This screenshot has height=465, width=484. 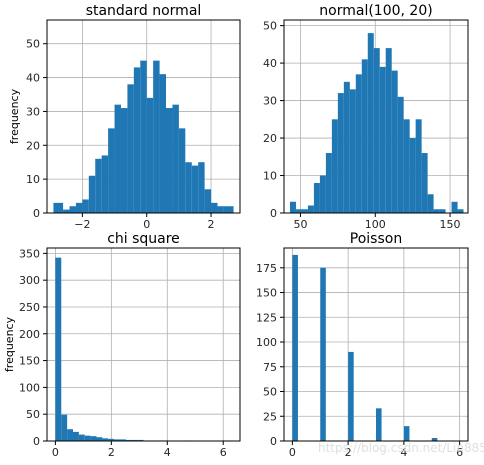 What do you see at coordinates (29, 334) in the screenshot?
I see `y-tick-label: 200` at bounding box center [29, 334].